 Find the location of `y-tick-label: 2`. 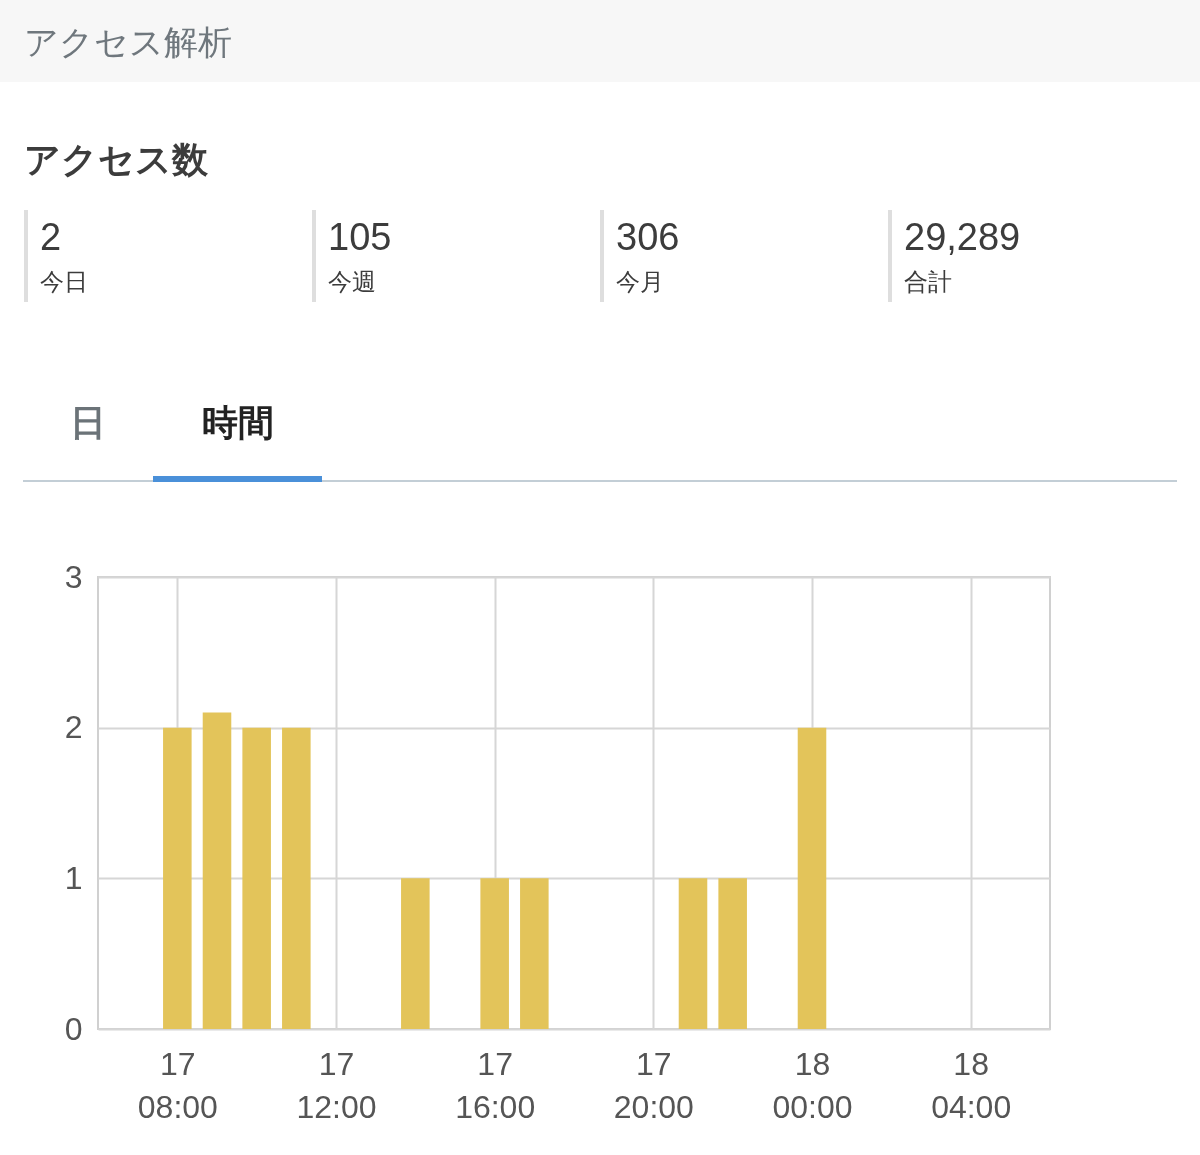

y-tick-label: 2 is located at coordinates (73, 727).